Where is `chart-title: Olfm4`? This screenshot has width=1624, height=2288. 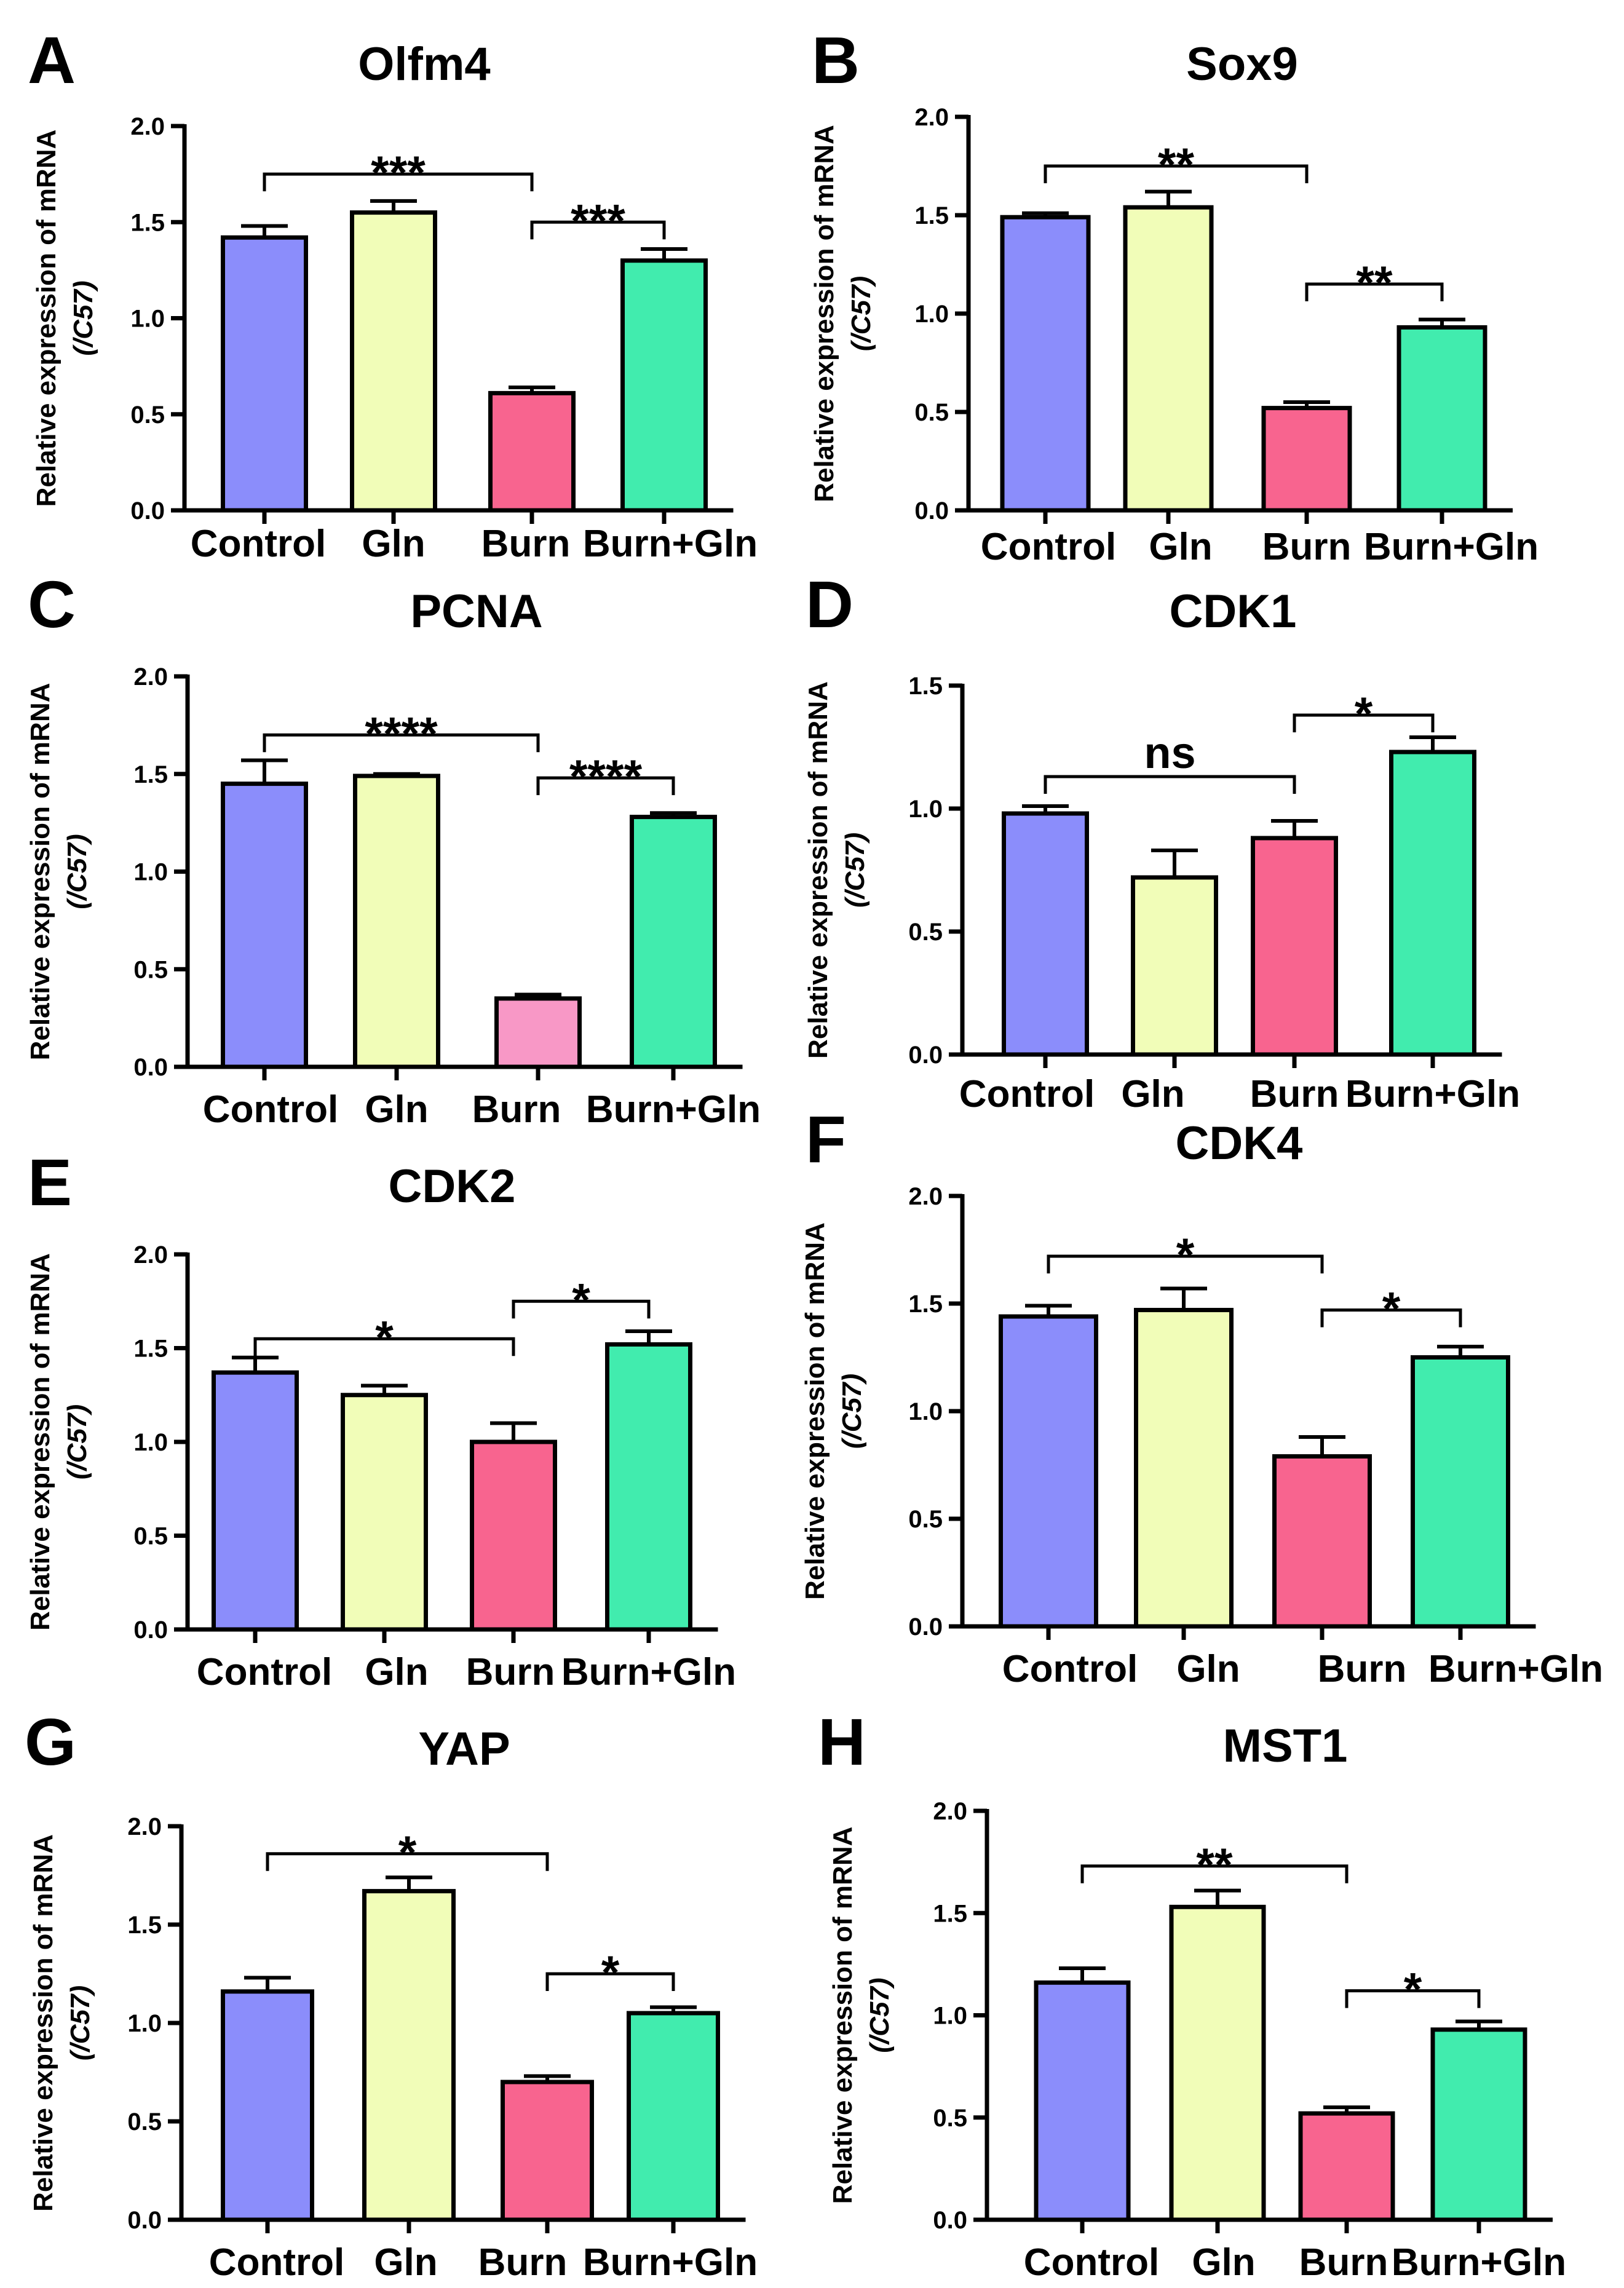
chart-title: Olfm4 is located at coordinates (424, 64).